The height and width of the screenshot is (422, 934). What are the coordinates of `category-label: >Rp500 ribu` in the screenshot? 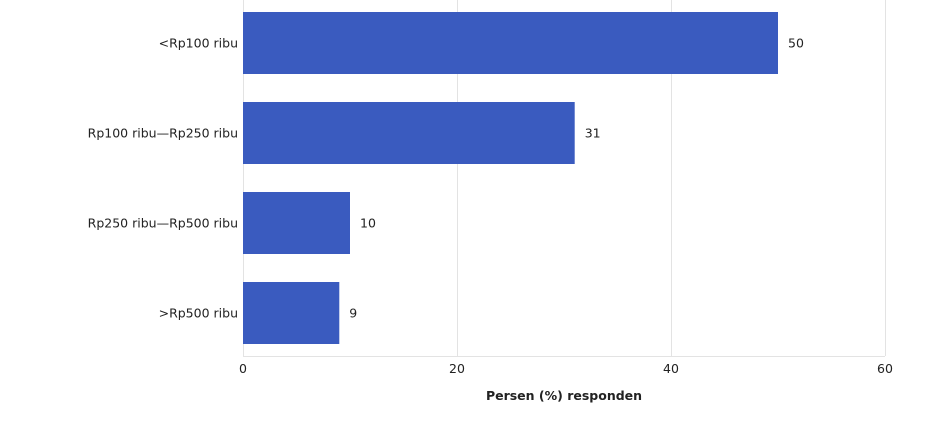 It's located at (198, 313).